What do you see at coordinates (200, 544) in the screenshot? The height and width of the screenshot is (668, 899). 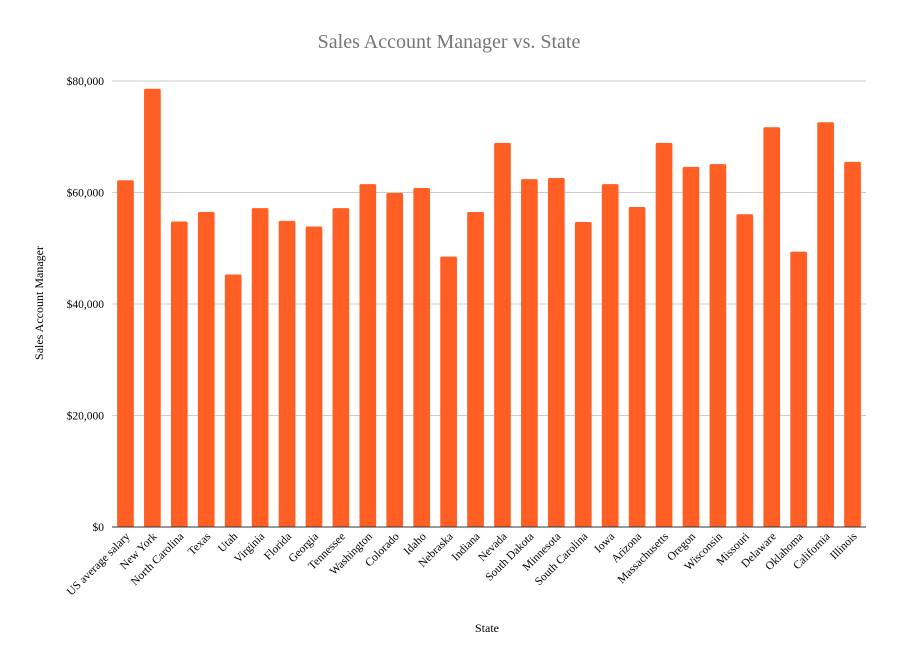 I see `x-tick-label: Texas` at bounding box center [200, 544].